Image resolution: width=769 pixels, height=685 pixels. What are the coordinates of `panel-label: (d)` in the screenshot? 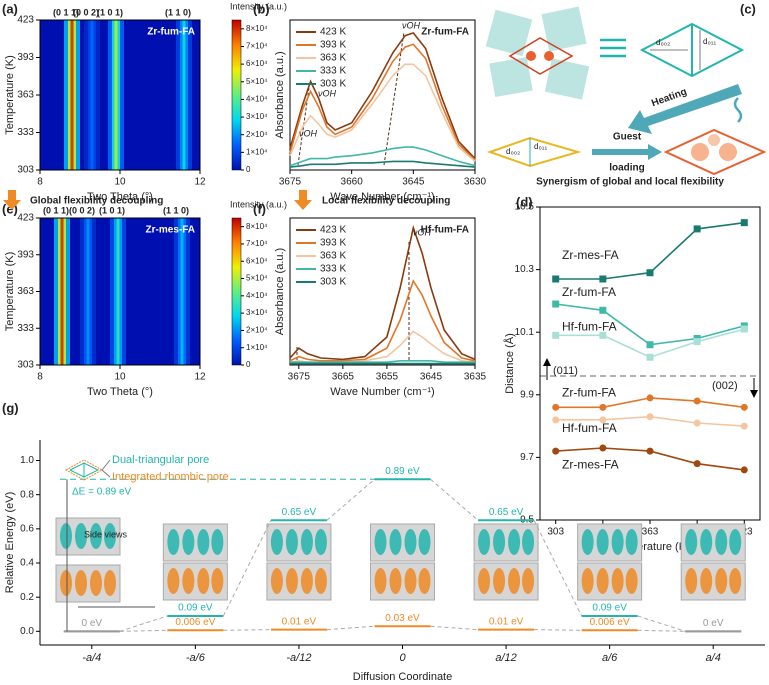 It's located at (524, 201).